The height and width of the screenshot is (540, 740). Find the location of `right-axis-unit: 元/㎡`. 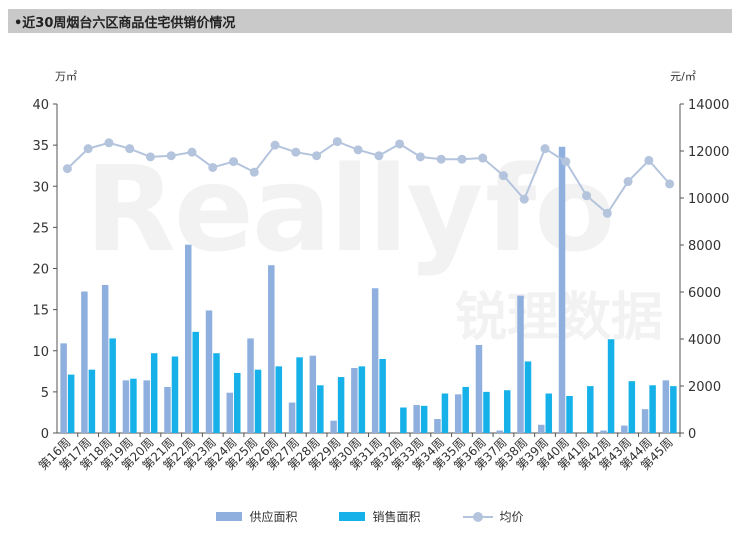

right-axis-unit: 元/㎡ is located at coordinates (683, 76).